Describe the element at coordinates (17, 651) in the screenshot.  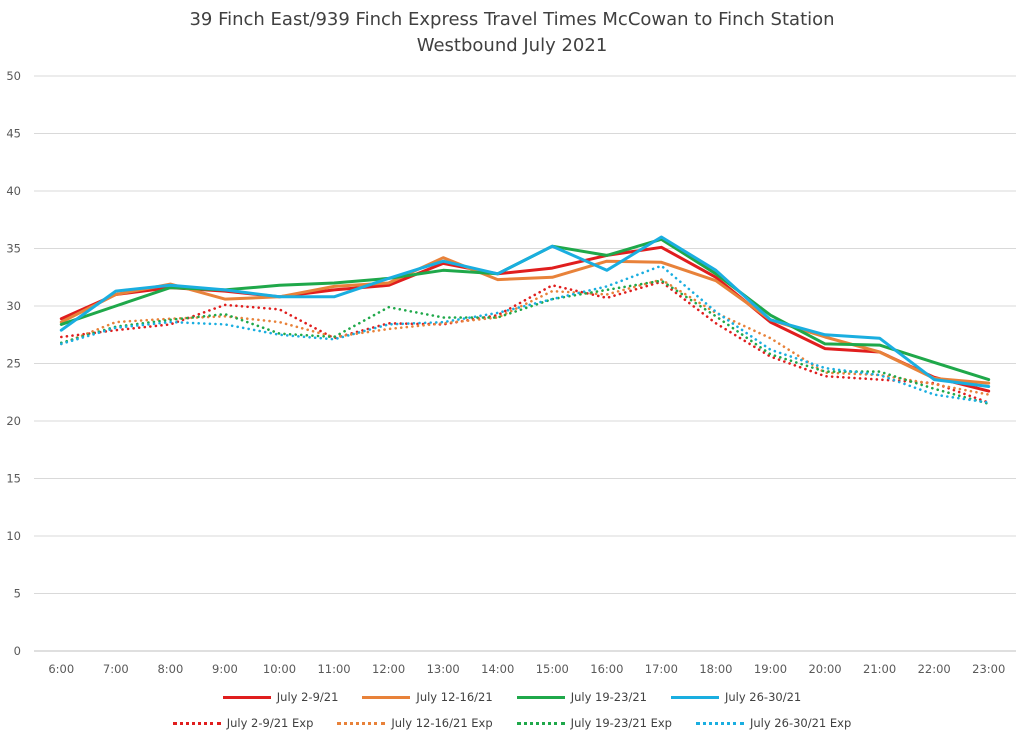
I see `y-tick-label: 0` at that location.